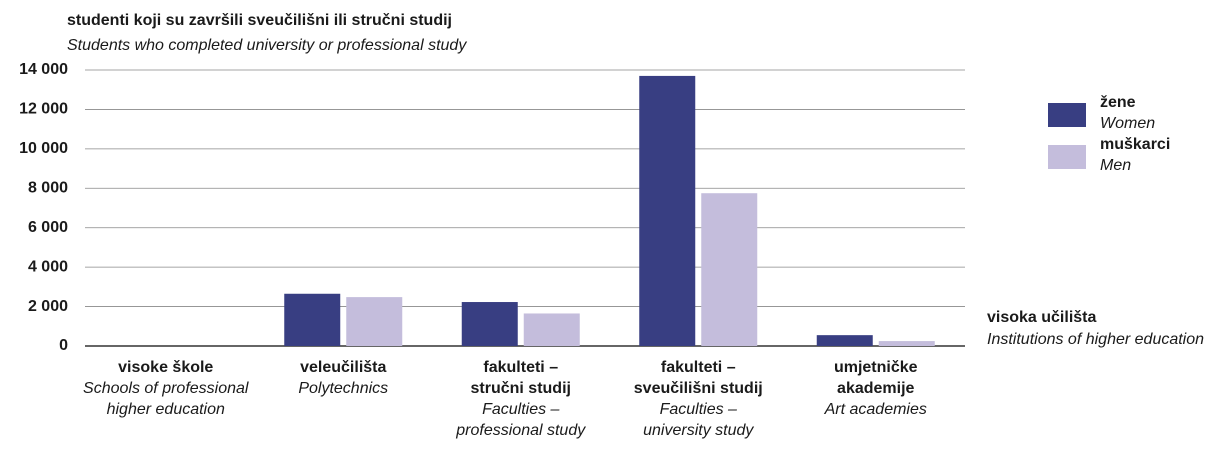  What do you see at coordinates (698, 388) in the screenshot?
I see `x-tick-label: sveučilišni studij` at bounding box center [698, 388].